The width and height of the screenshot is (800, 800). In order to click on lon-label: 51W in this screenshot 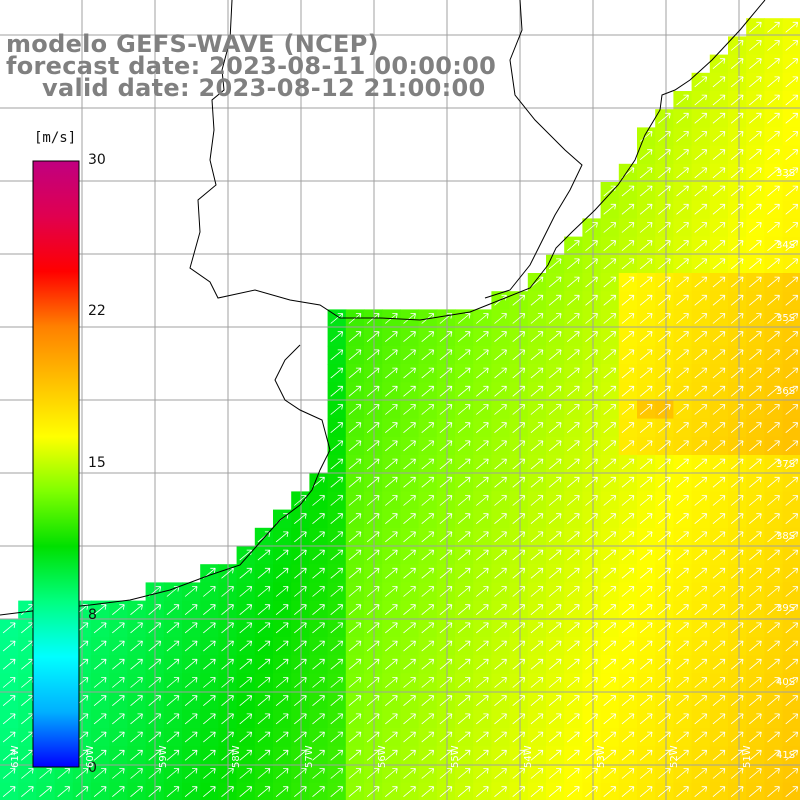, I will do `click(747, 756)`.